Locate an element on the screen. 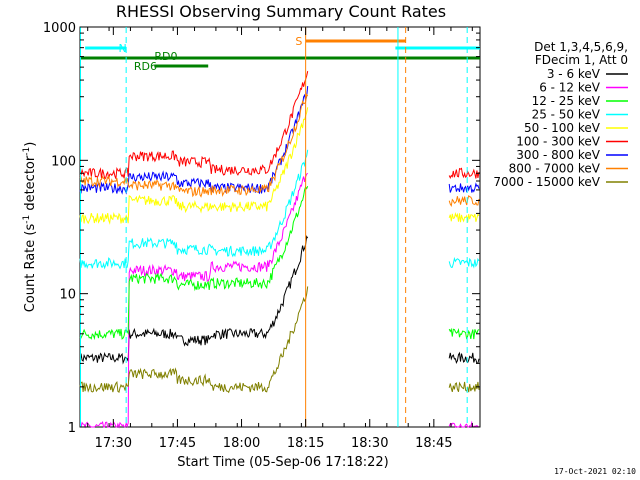  y-axis-label: Count Rate (s-1 detector-1) is located at coordinates (30, 227).